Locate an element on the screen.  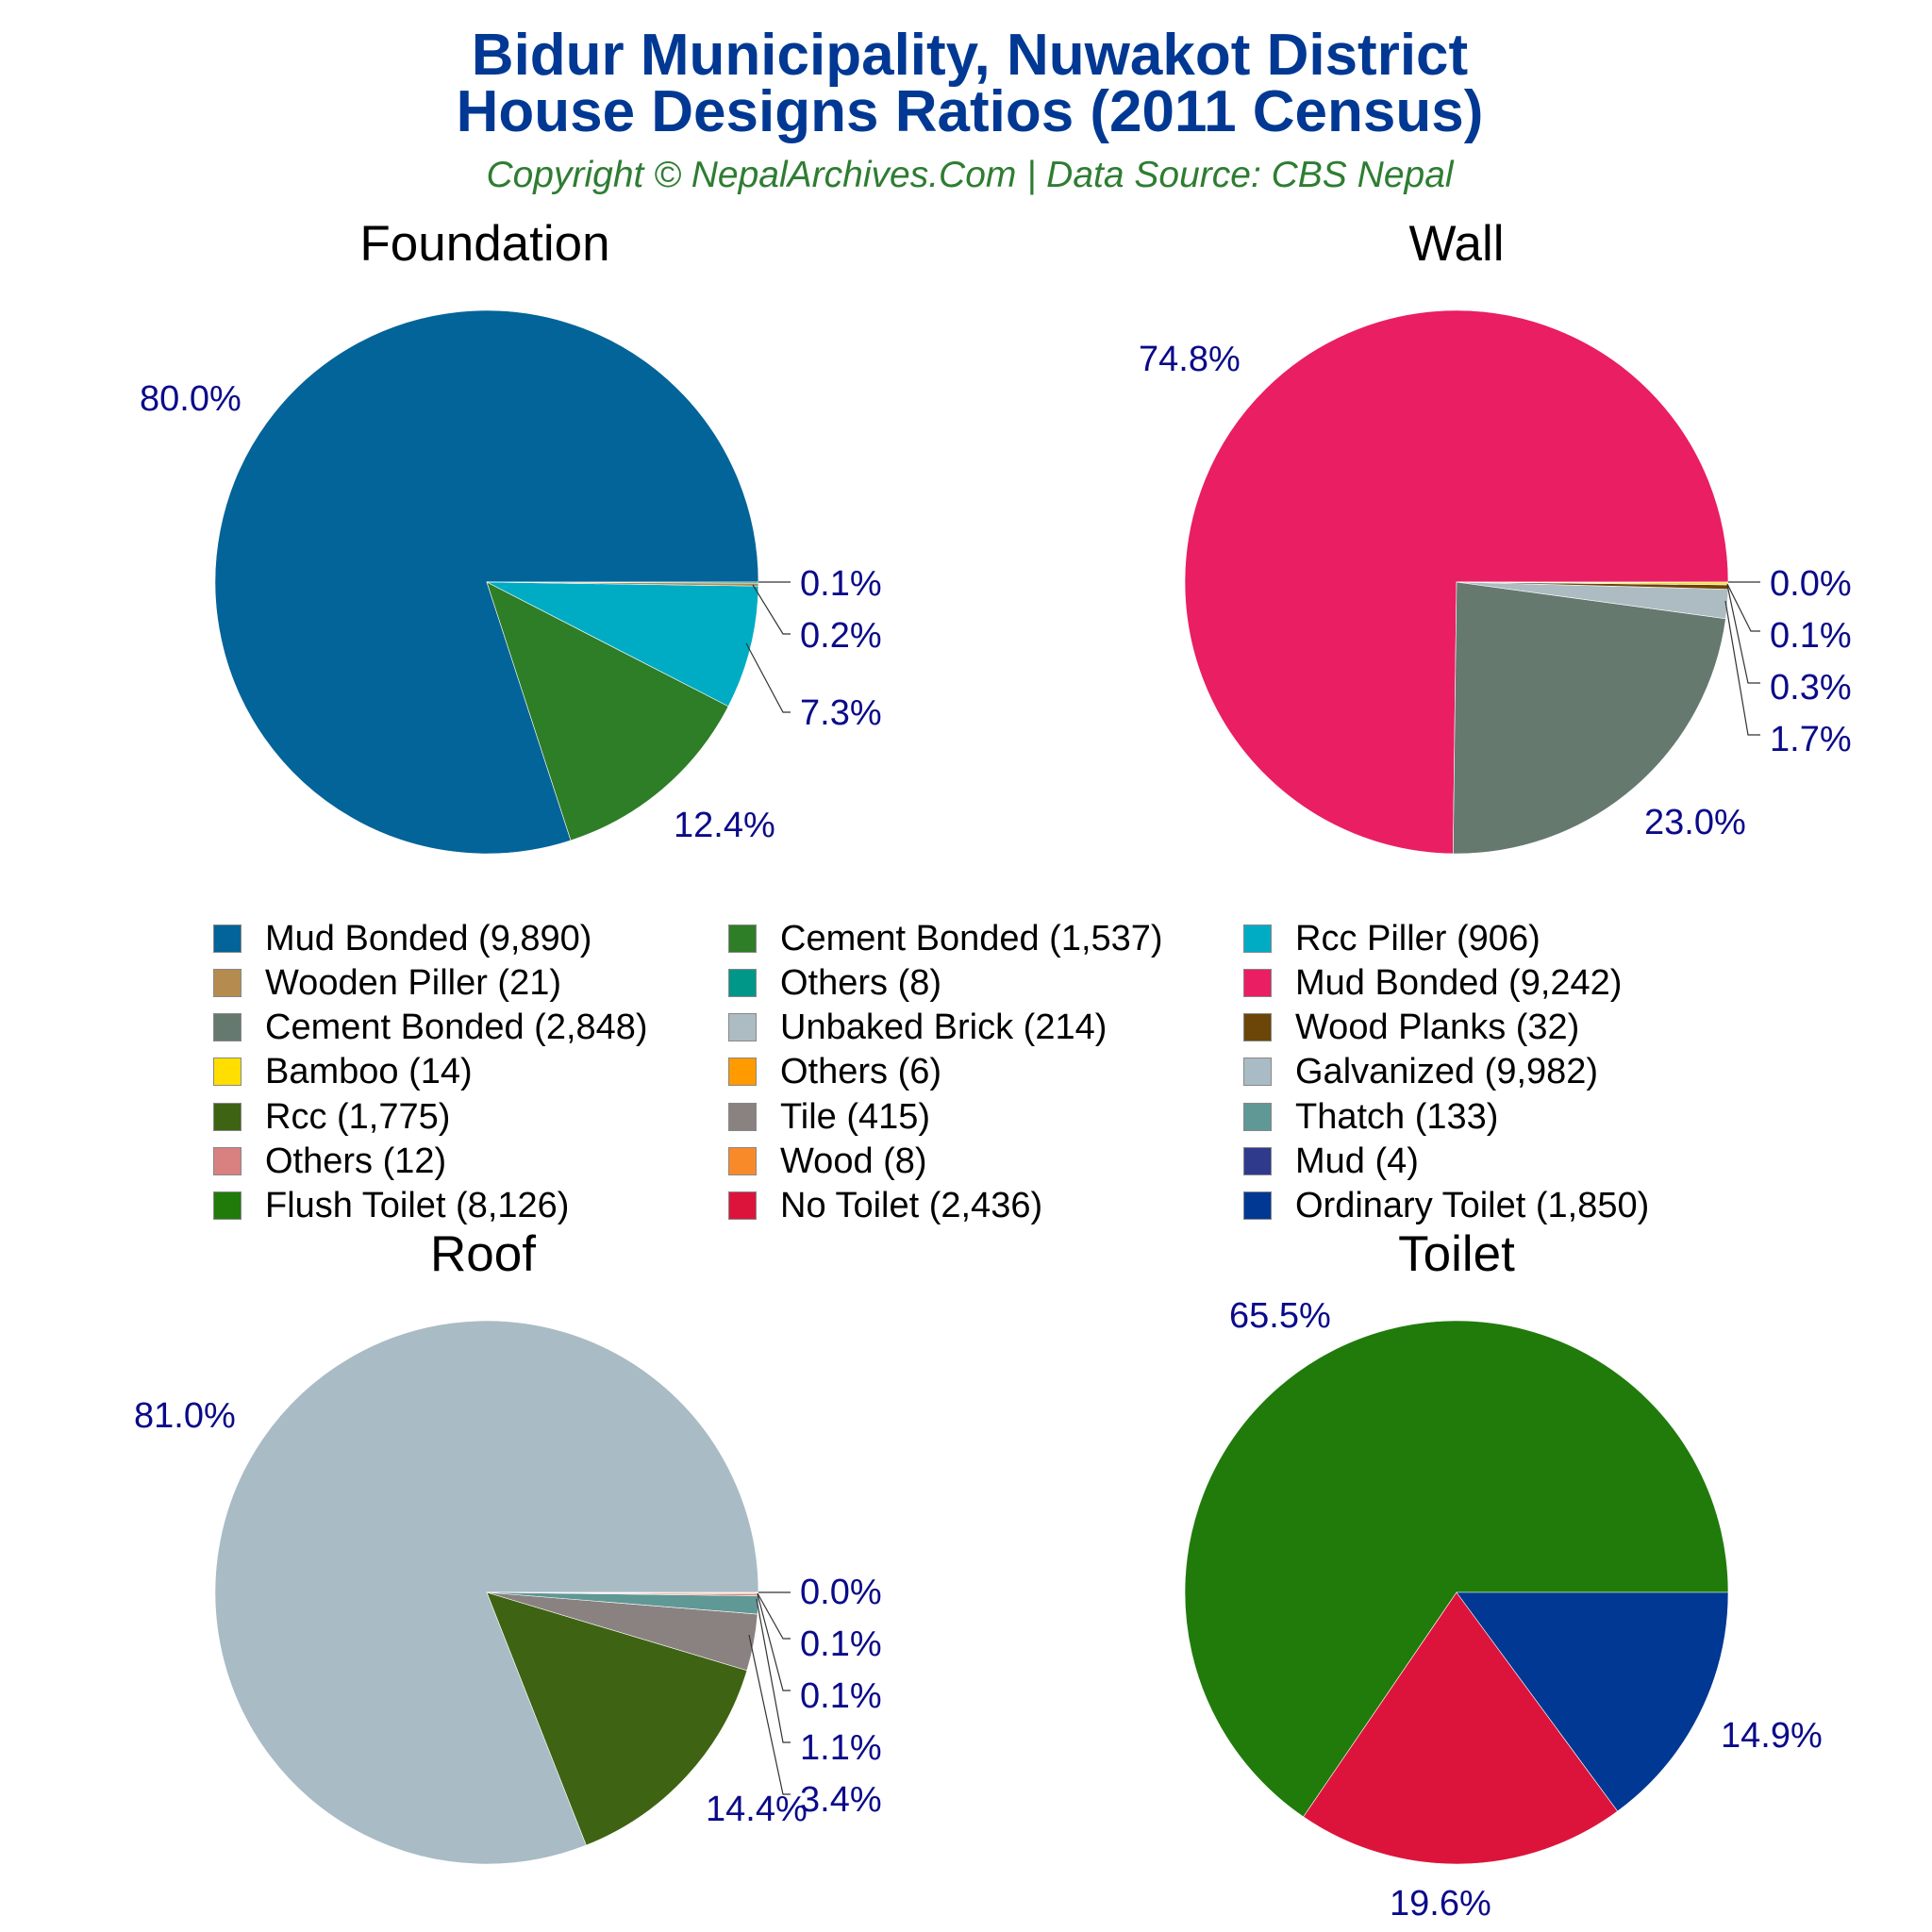
chart-title-line-1: Bidur Municipality, Nuwakot District is located at coordinates (970, 56).